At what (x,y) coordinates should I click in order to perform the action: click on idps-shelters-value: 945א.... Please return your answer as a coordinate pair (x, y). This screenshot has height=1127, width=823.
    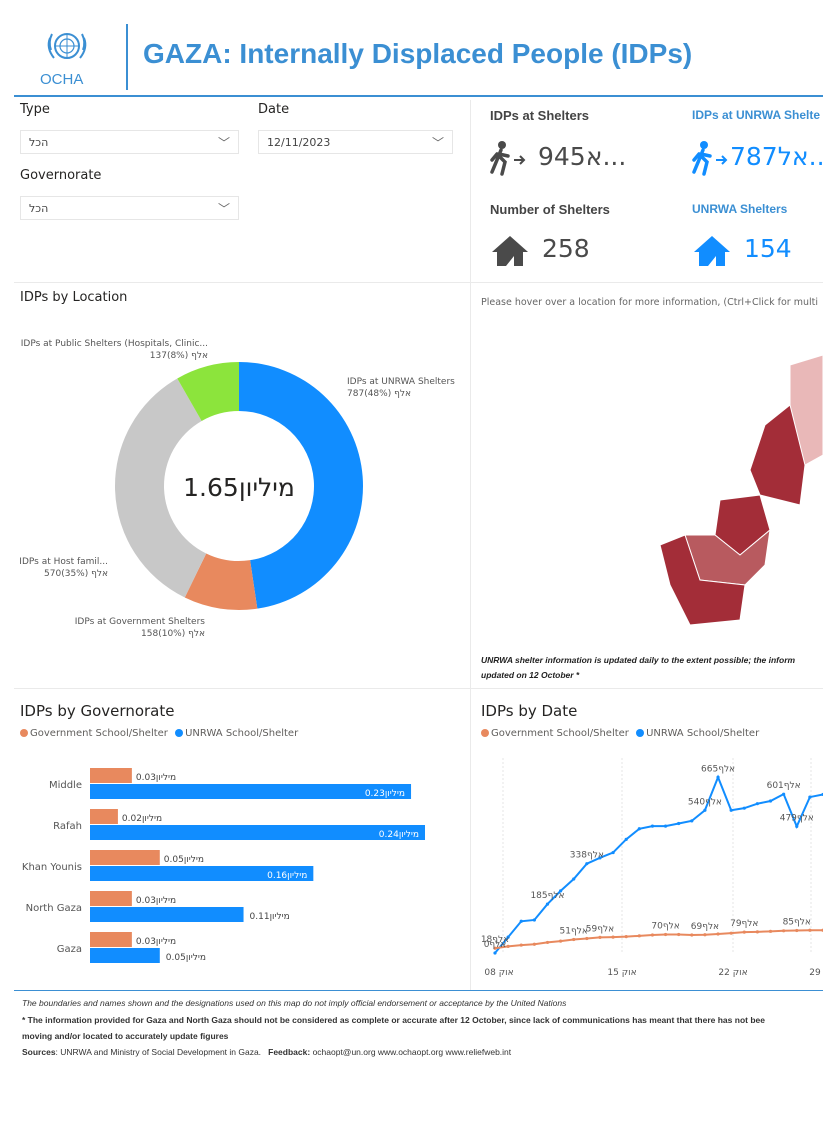
    Looking at the image, I should click on (582, 156).